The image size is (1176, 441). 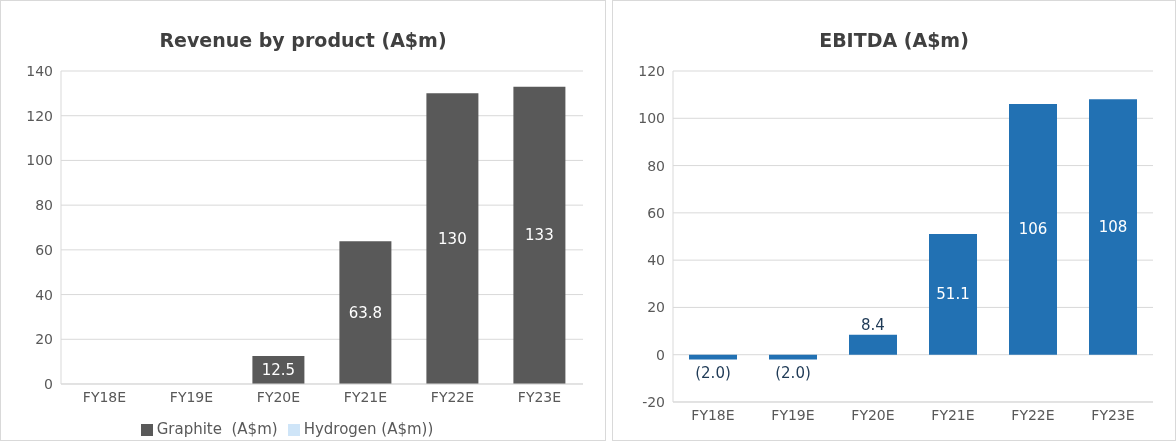 I want to click on data-label: 106, so click(x=1033, y=229).